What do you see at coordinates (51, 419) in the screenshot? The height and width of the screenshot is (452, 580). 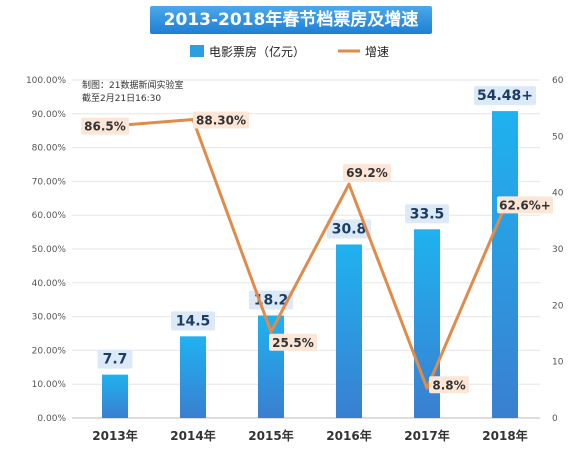 I see `left-axis-tick-label: 0.00%` at bounding box center [51, 419].